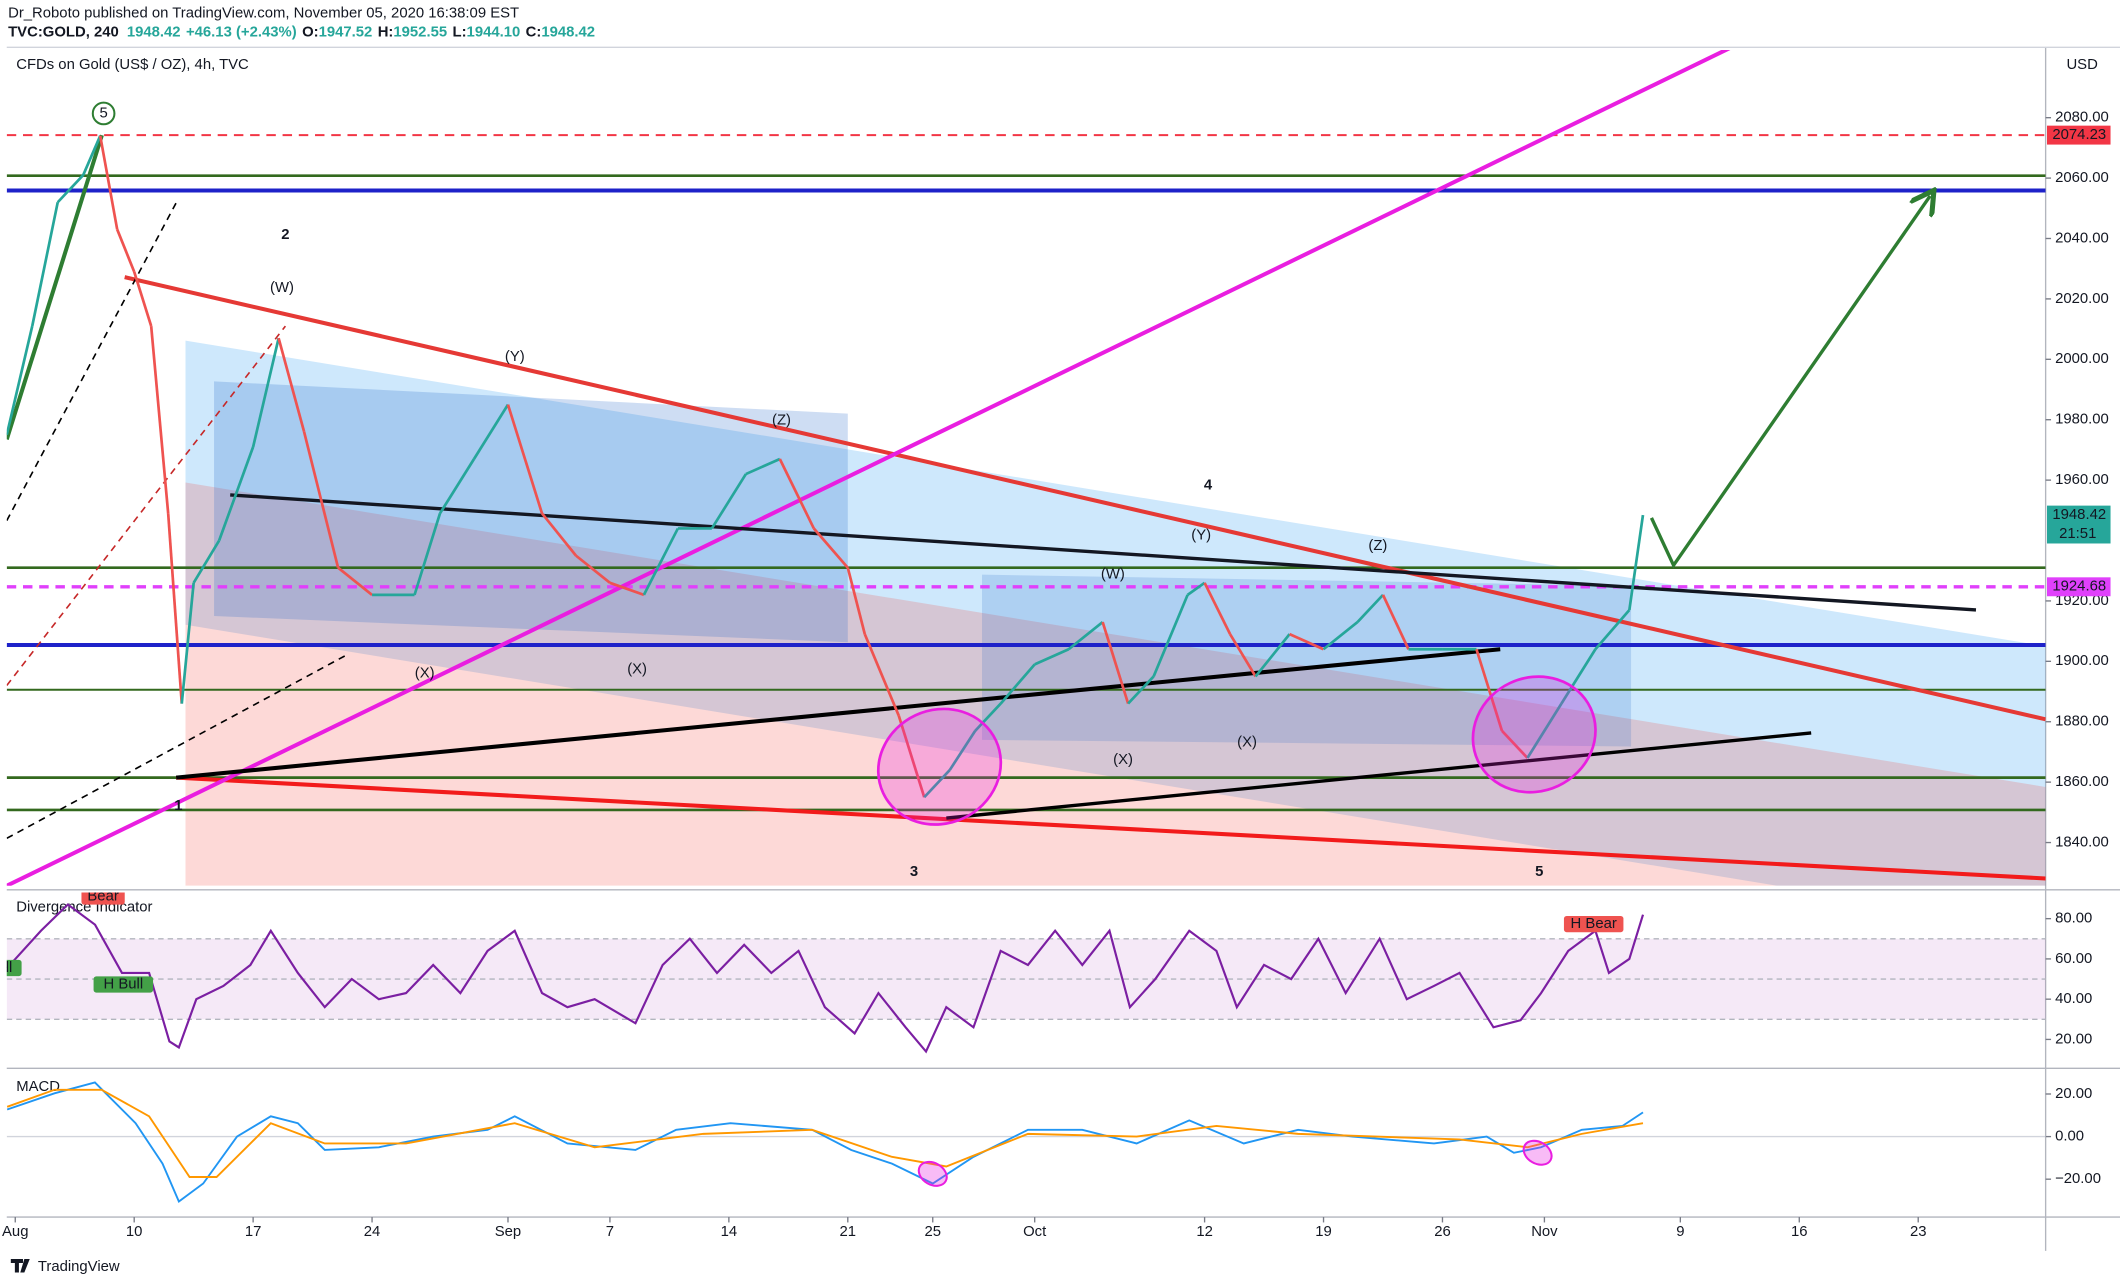 The image size is (2120, 1286). I want to click on ohlc-label: C:, so click(534, 32).